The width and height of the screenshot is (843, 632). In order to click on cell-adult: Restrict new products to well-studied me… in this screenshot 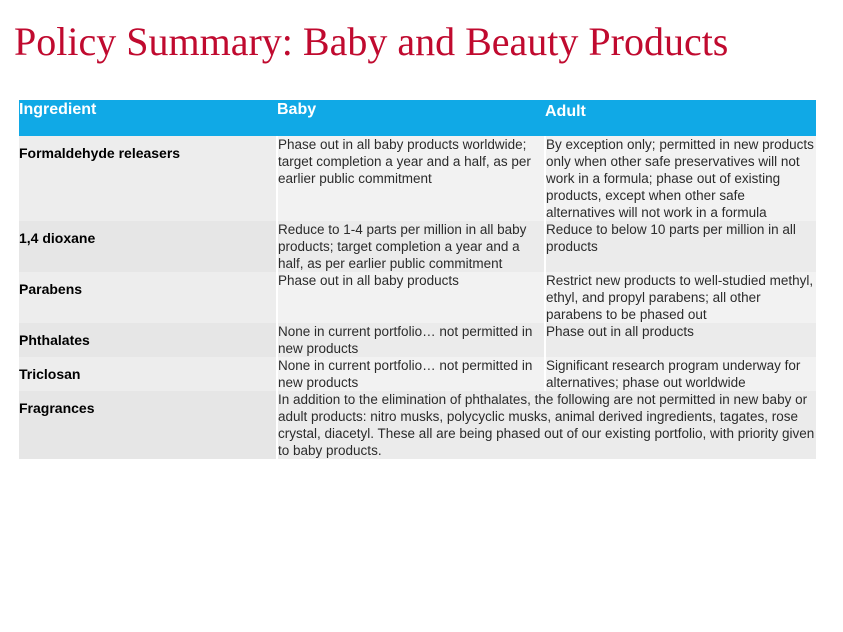, I will do `click(680, 297)`.